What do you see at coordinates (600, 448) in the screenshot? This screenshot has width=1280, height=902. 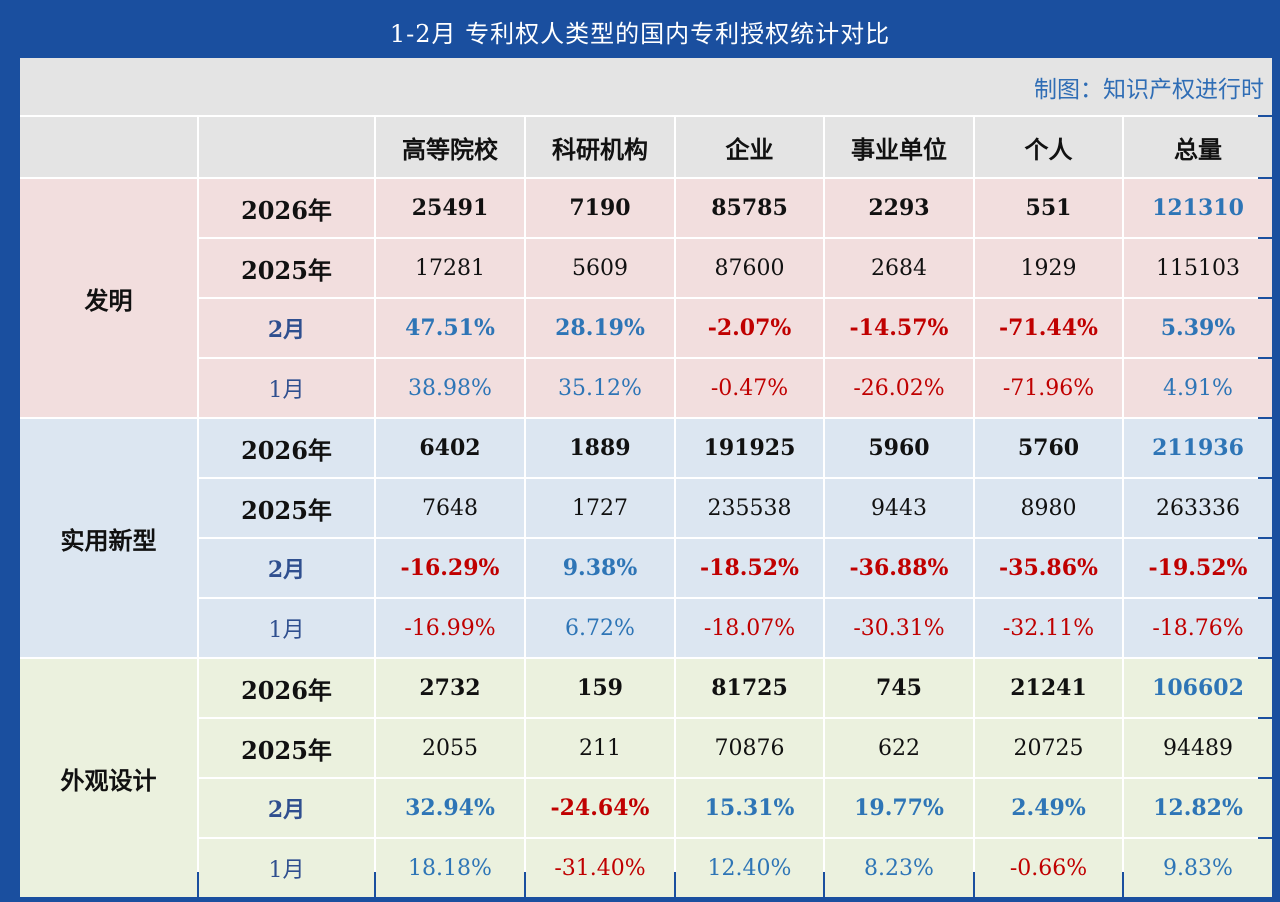 I see `data-cell: 1889` at bounding box center [600, 448].